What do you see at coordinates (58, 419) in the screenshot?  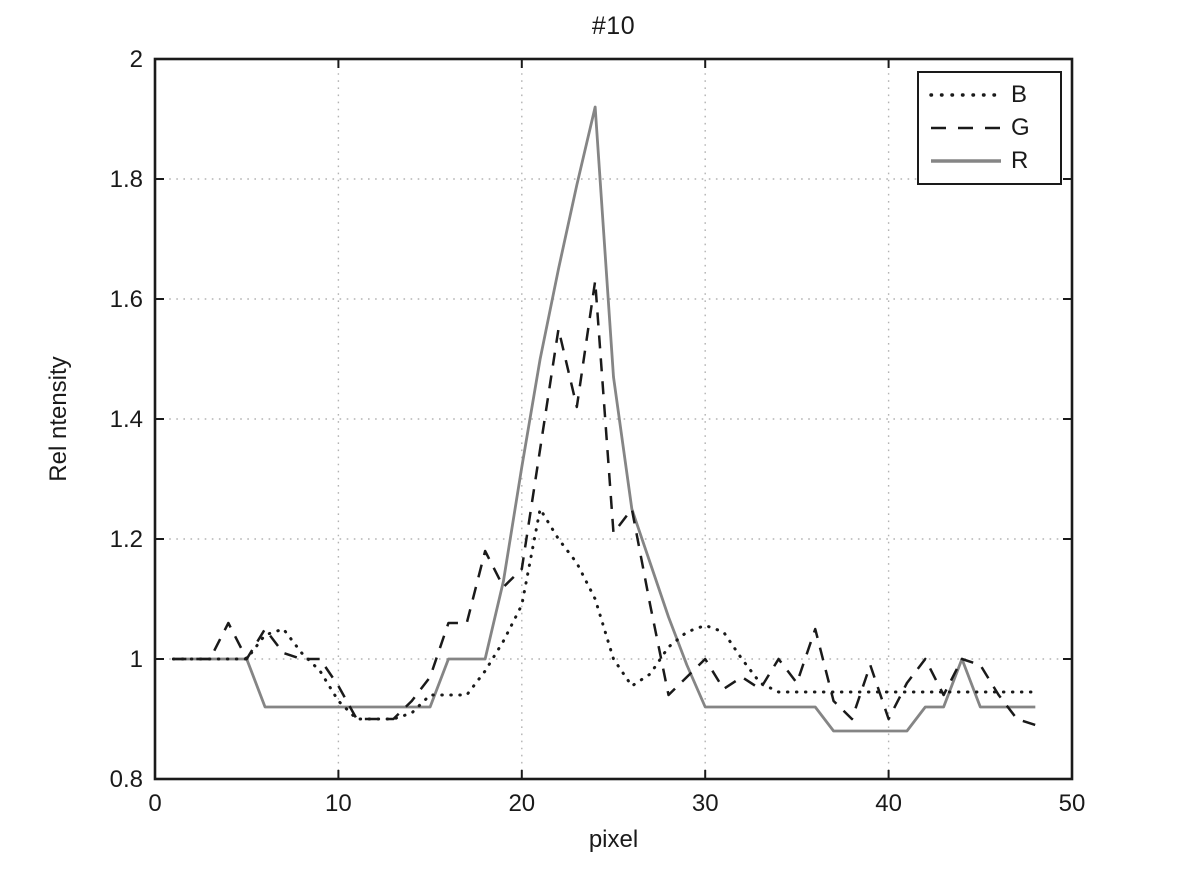 I see `y-axis-label: Rel ntensity` at bounding box center [58, 419].